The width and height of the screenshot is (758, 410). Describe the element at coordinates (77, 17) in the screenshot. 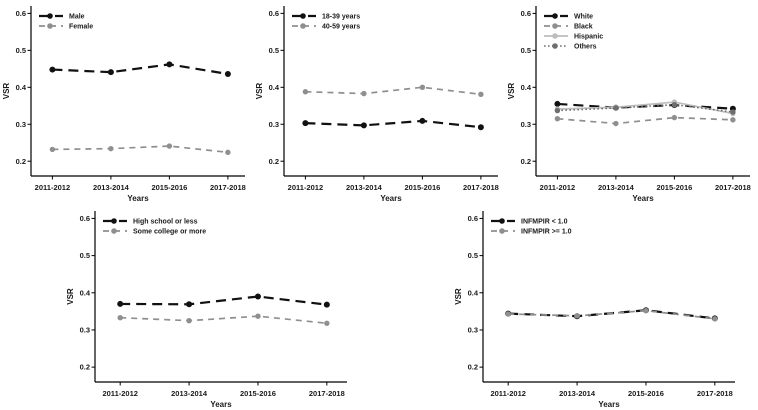

I see `legend-label: Male` at that location.